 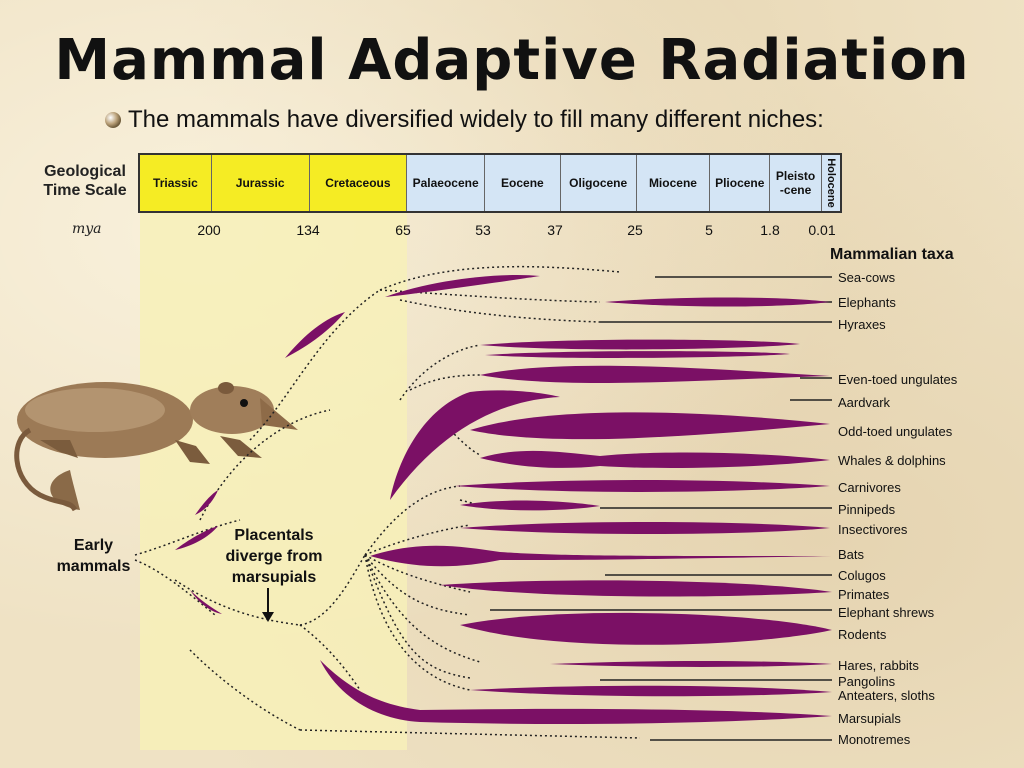 What do you see at coordinates (864, 594) in the screenshot?
I see `taxon-label: Primates` at bounding box center [864, 594].